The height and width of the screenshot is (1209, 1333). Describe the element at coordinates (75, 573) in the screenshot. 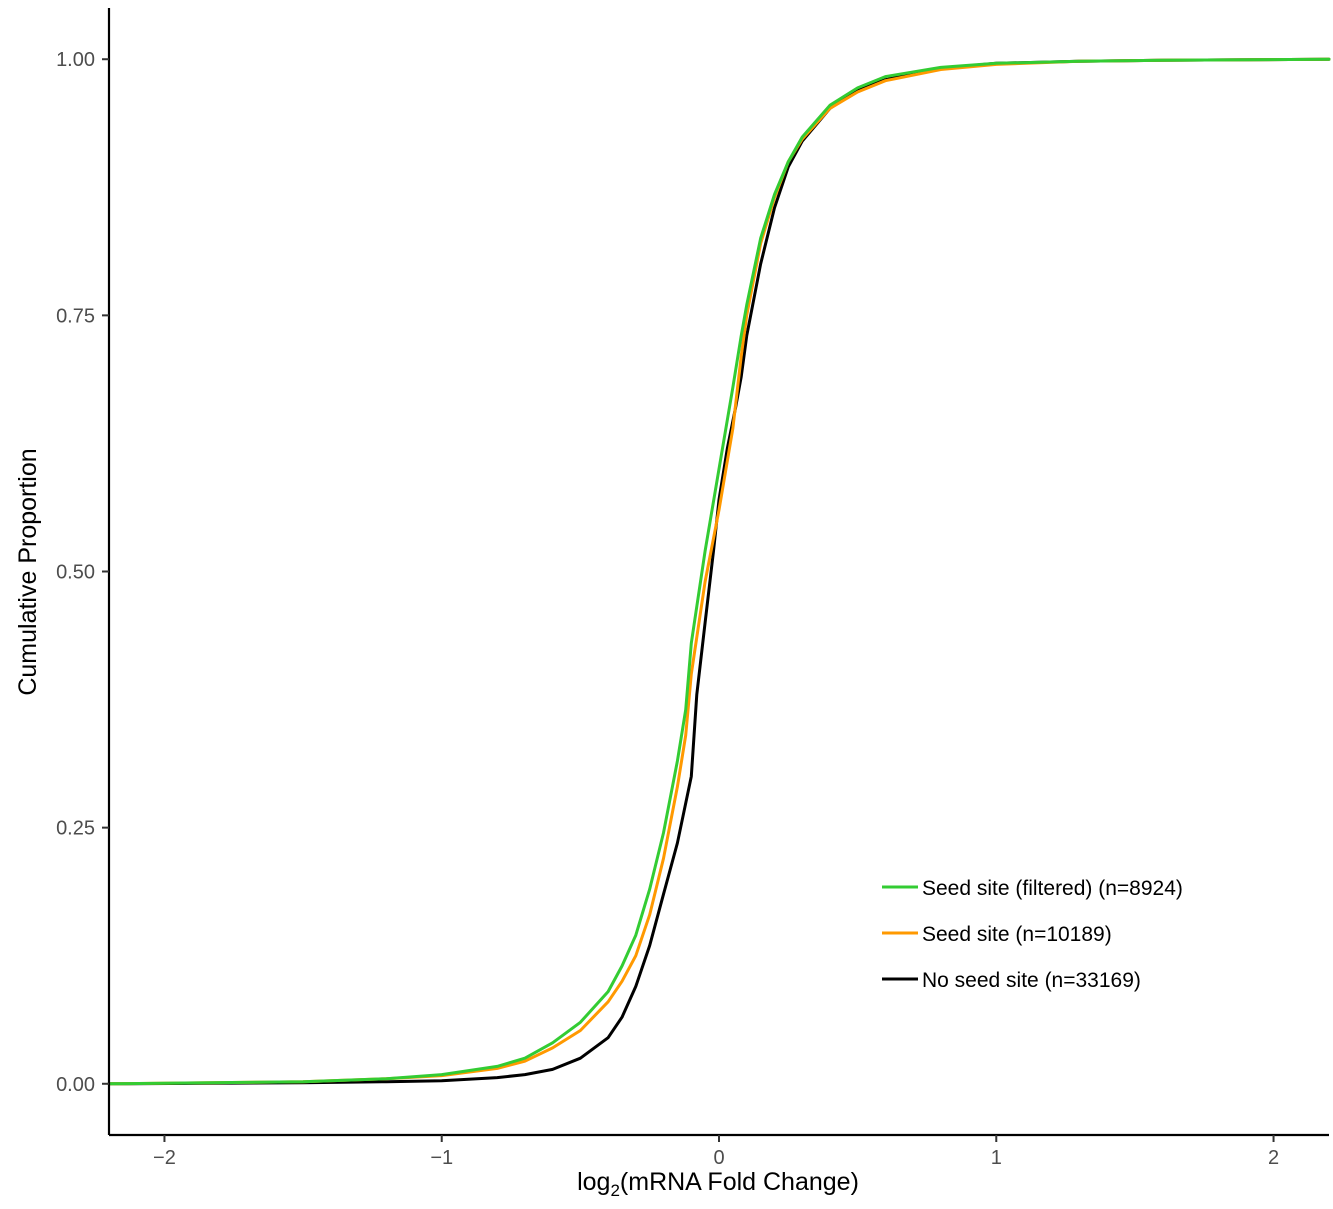

I see `y-tick-label: 0.50` at that location.